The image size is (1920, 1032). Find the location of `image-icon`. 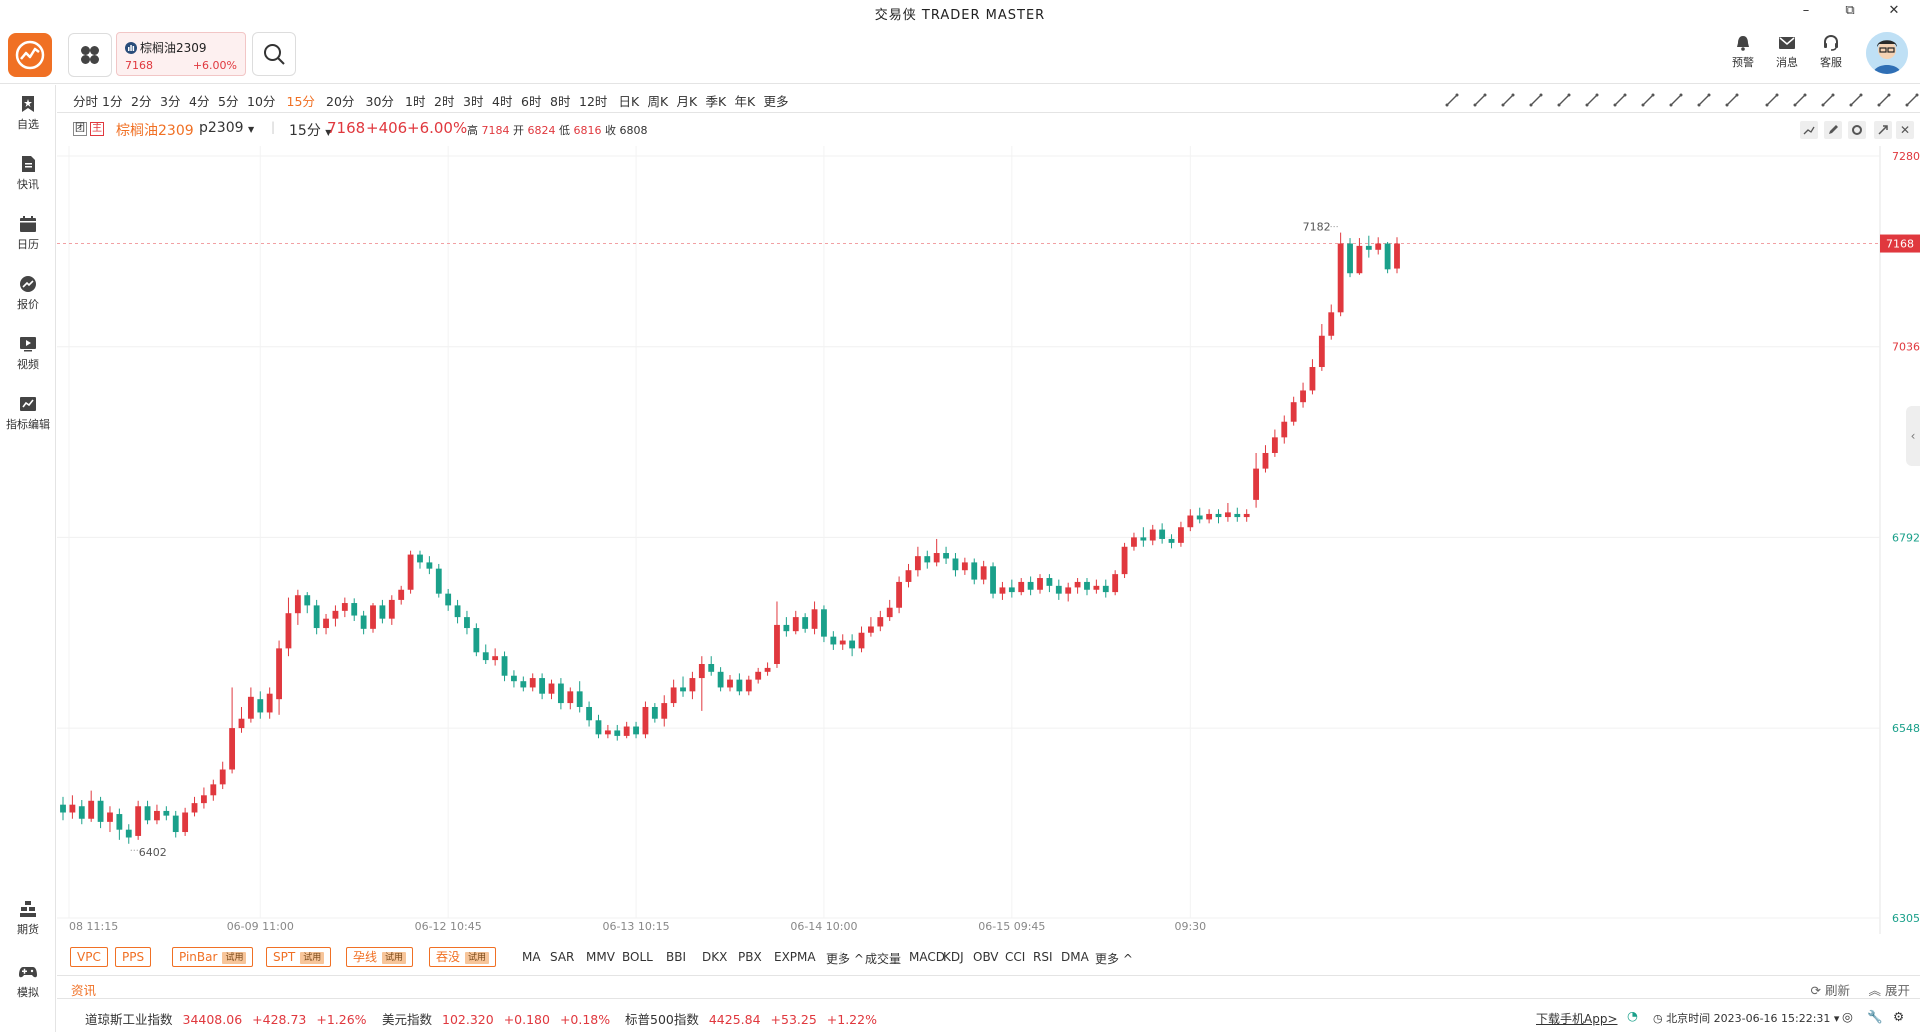

image-icon is located at coordinates (1676, 100).